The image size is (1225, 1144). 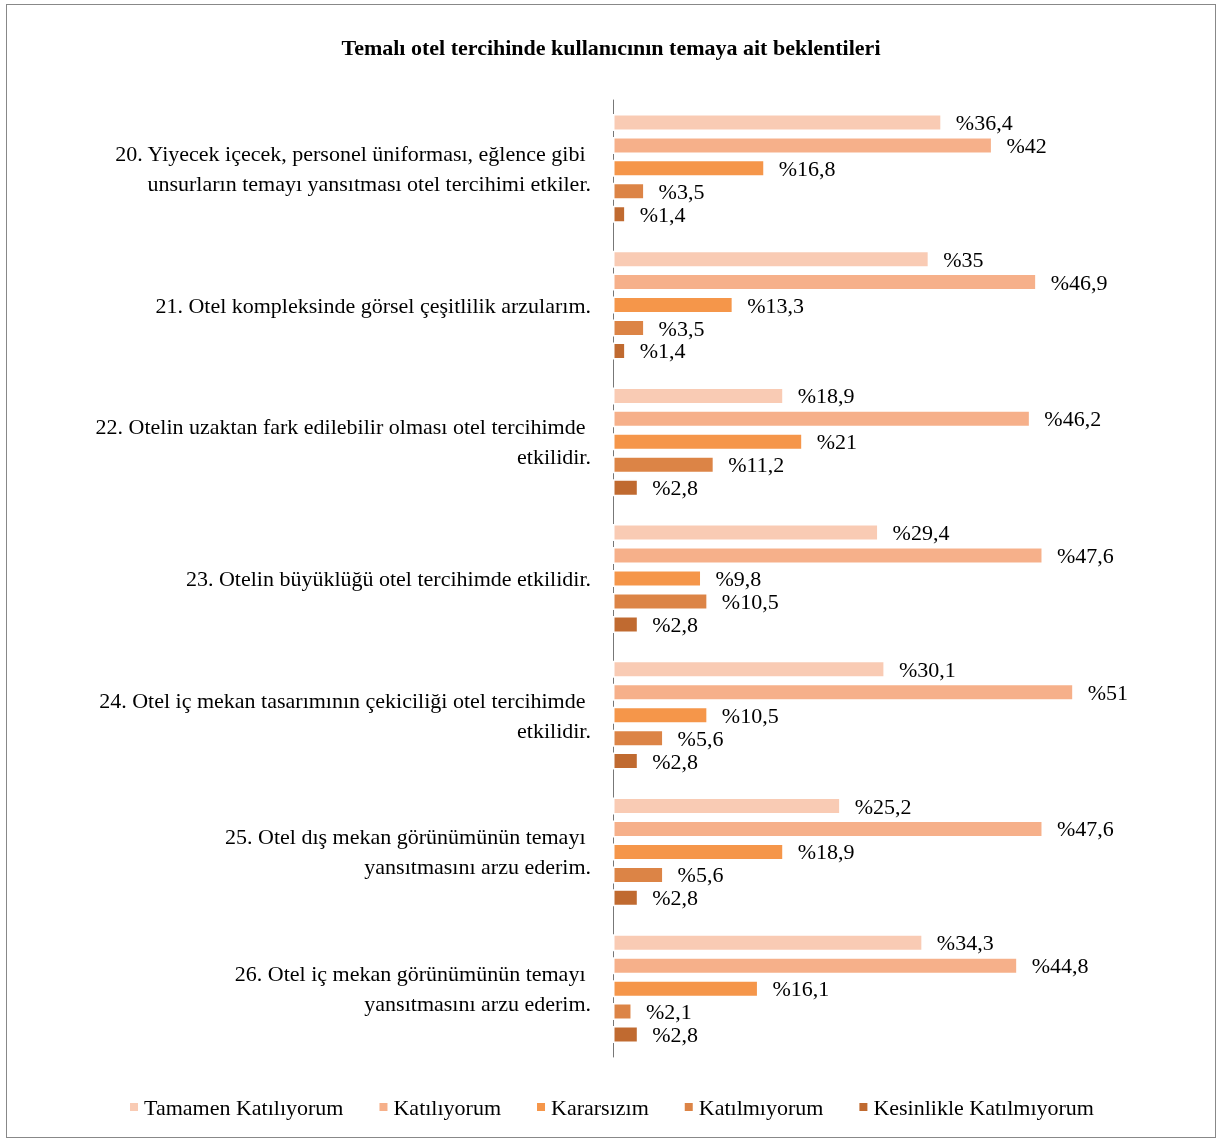 What do you see at coordinates (801, 989) in the screenshot?
I see `data-label: %16,1` at bounding box center [801, 989].